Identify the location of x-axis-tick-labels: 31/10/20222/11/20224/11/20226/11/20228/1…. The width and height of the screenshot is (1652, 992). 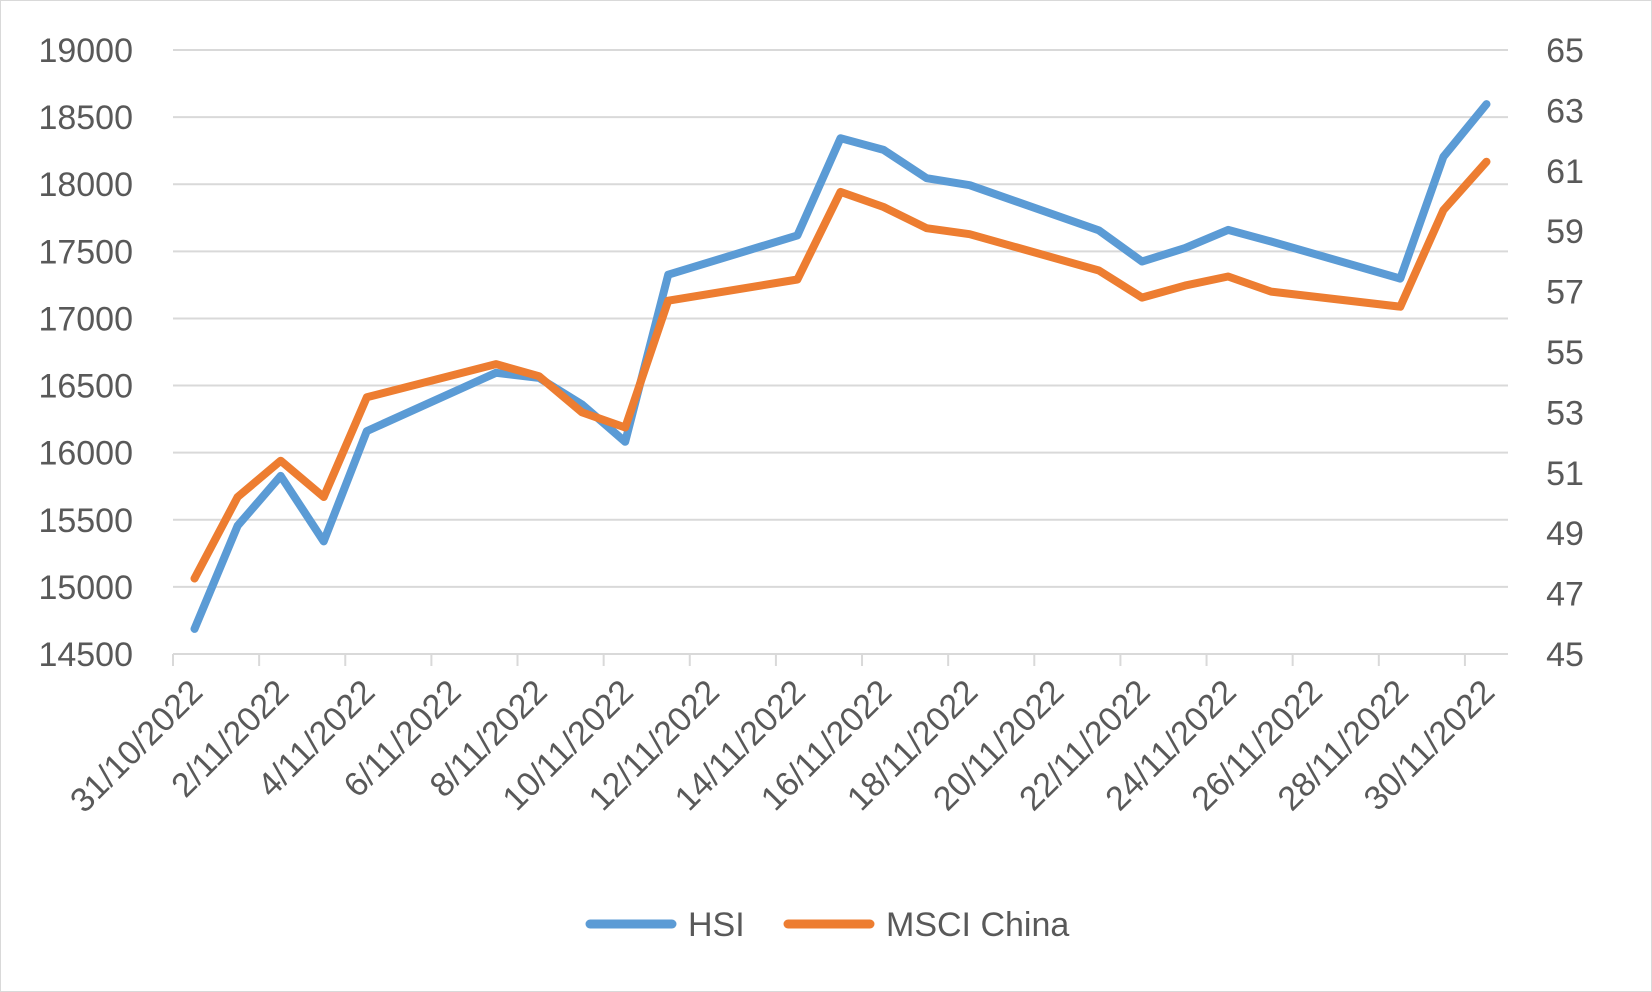
(782, 746).